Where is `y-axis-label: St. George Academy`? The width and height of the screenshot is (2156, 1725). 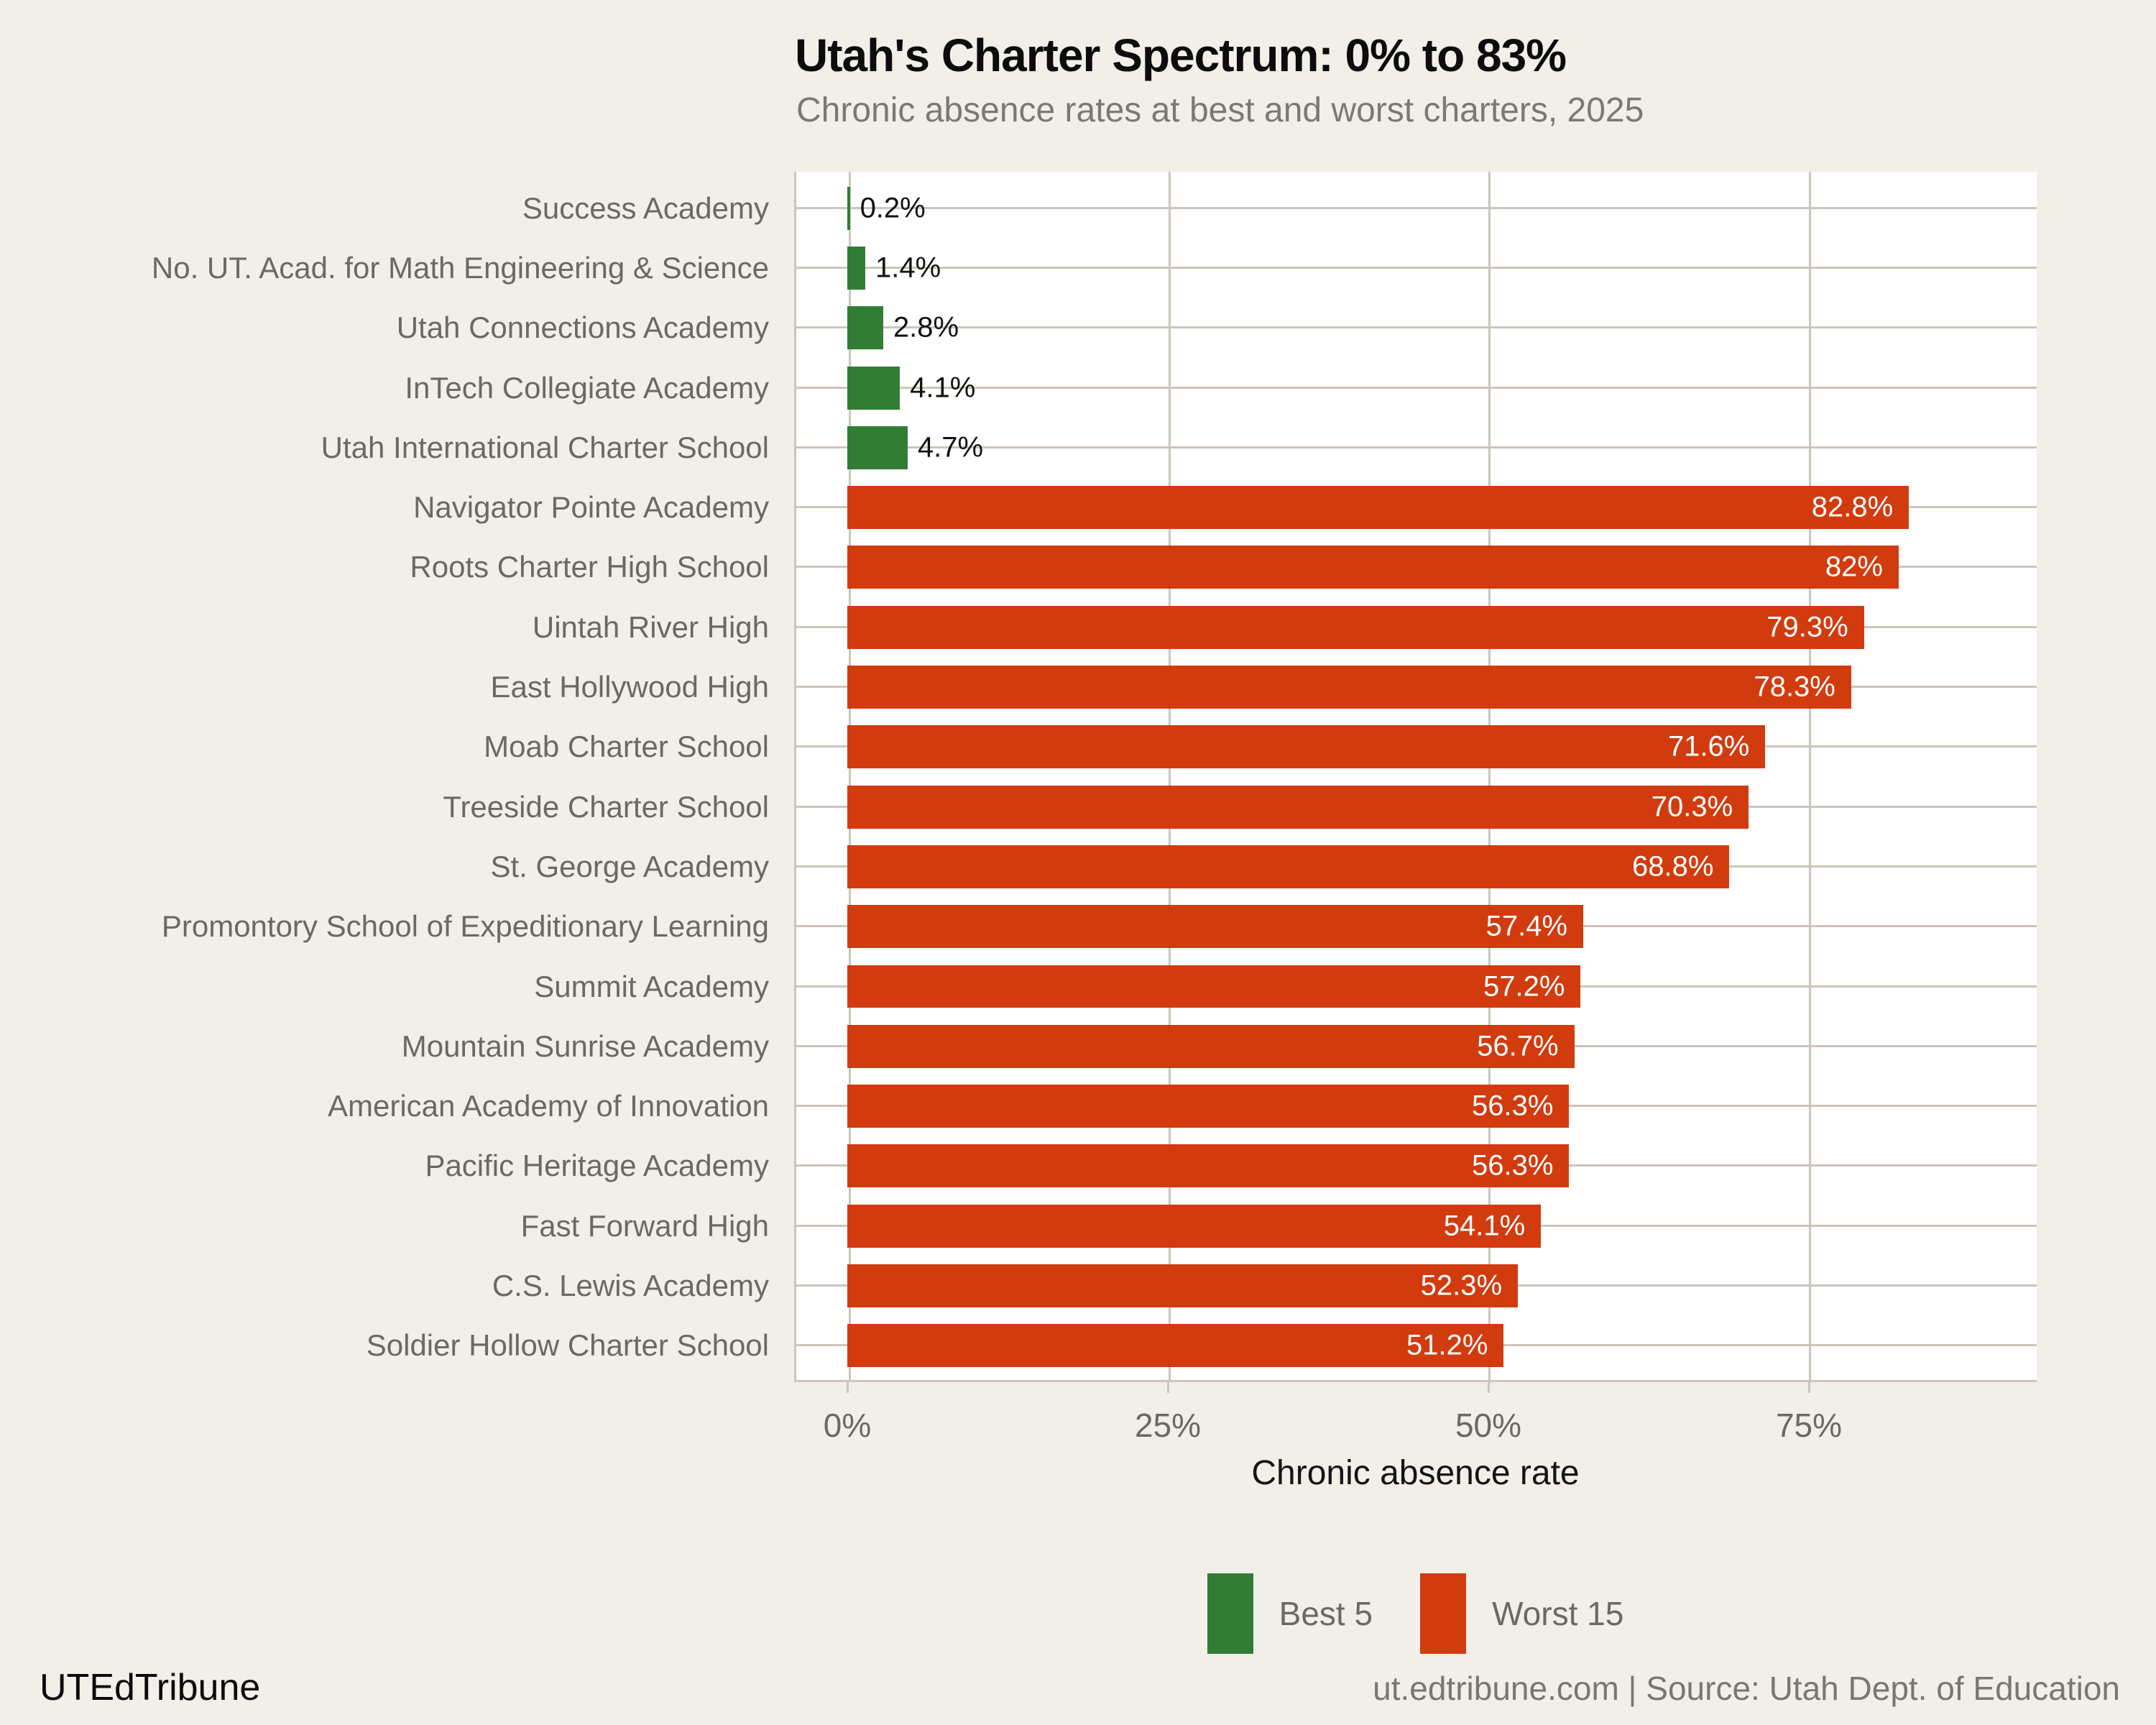
y-axis-label: St. George Academy is located at coordinates (630, 866).